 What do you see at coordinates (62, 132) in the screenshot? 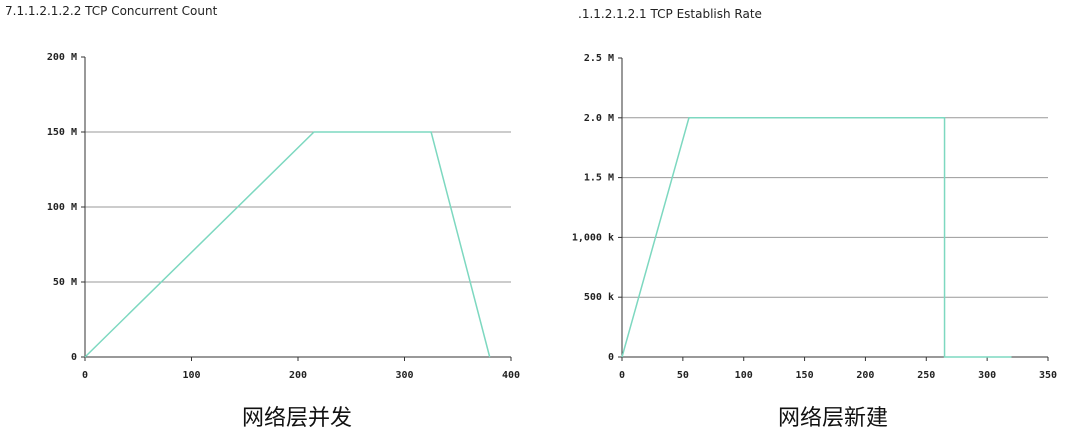
I see `y-tick-label: 150 M` at bounding box center [62, 132].